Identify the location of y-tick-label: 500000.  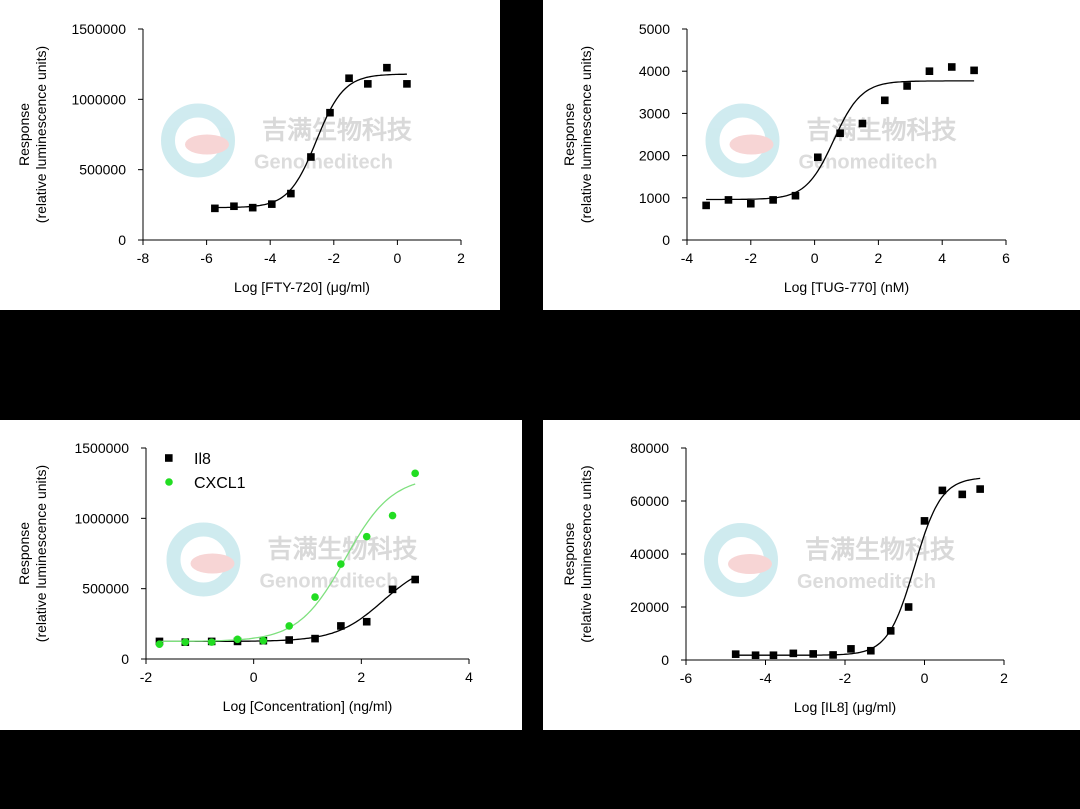
(105, 589).